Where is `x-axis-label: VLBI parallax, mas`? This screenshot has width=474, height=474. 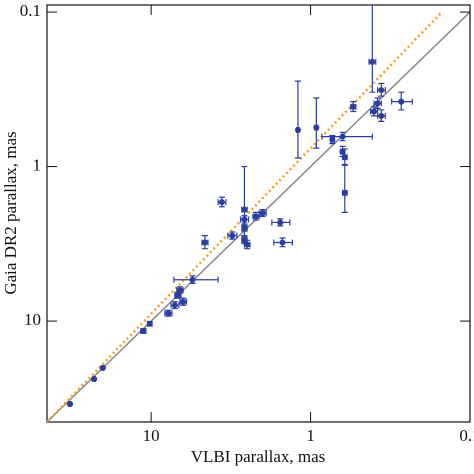
x-axis-label: VLBI parallax, mas is located at coordinates (258, 456).